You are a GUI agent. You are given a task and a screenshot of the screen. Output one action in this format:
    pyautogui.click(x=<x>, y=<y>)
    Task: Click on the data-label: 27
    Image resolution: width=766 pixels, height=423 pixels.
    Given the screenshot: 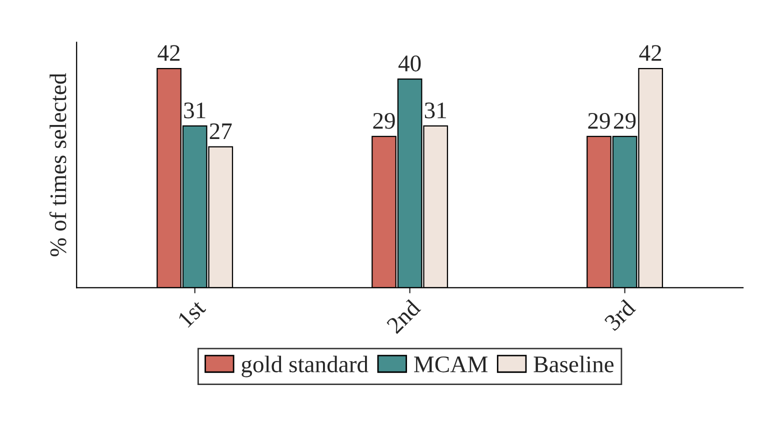 What is the action you would take?
    pyautogui.click(x=221, y=131)
    